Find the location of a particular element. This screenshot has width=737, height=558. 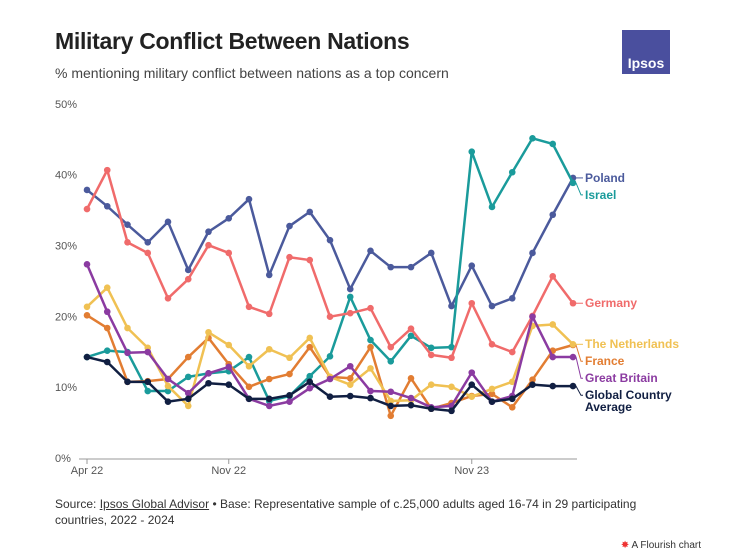

series-label: France is located at coordinates (605, 361).